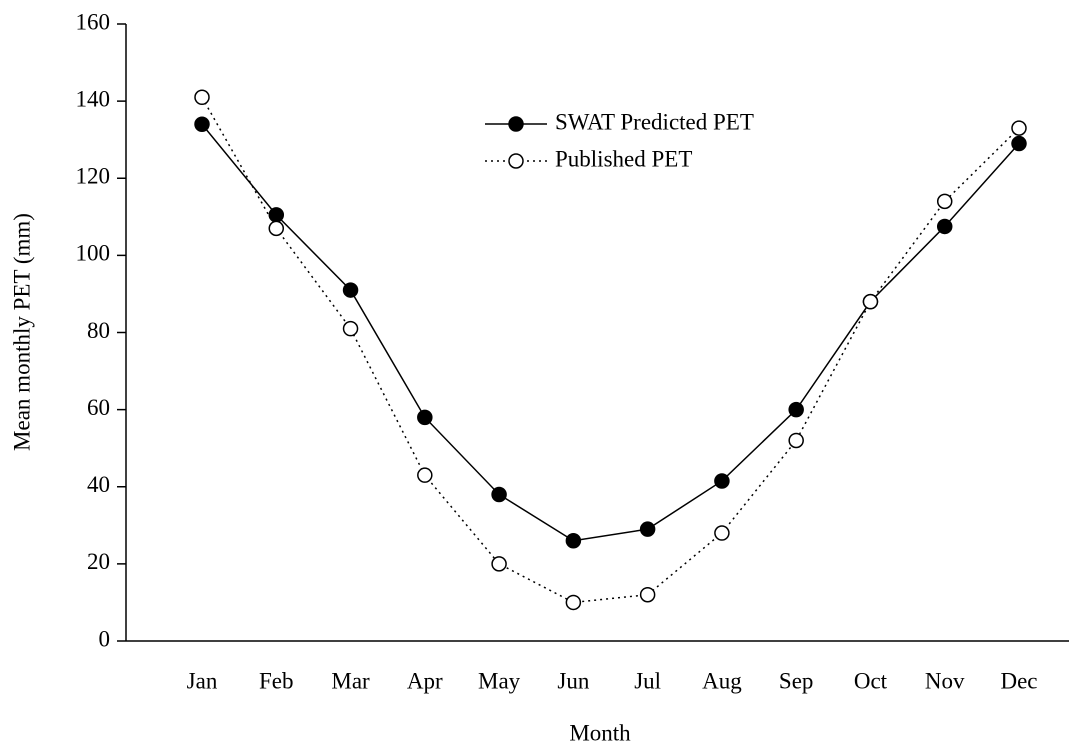  I want to click on y-tick-label: 160, so click(93, 21).